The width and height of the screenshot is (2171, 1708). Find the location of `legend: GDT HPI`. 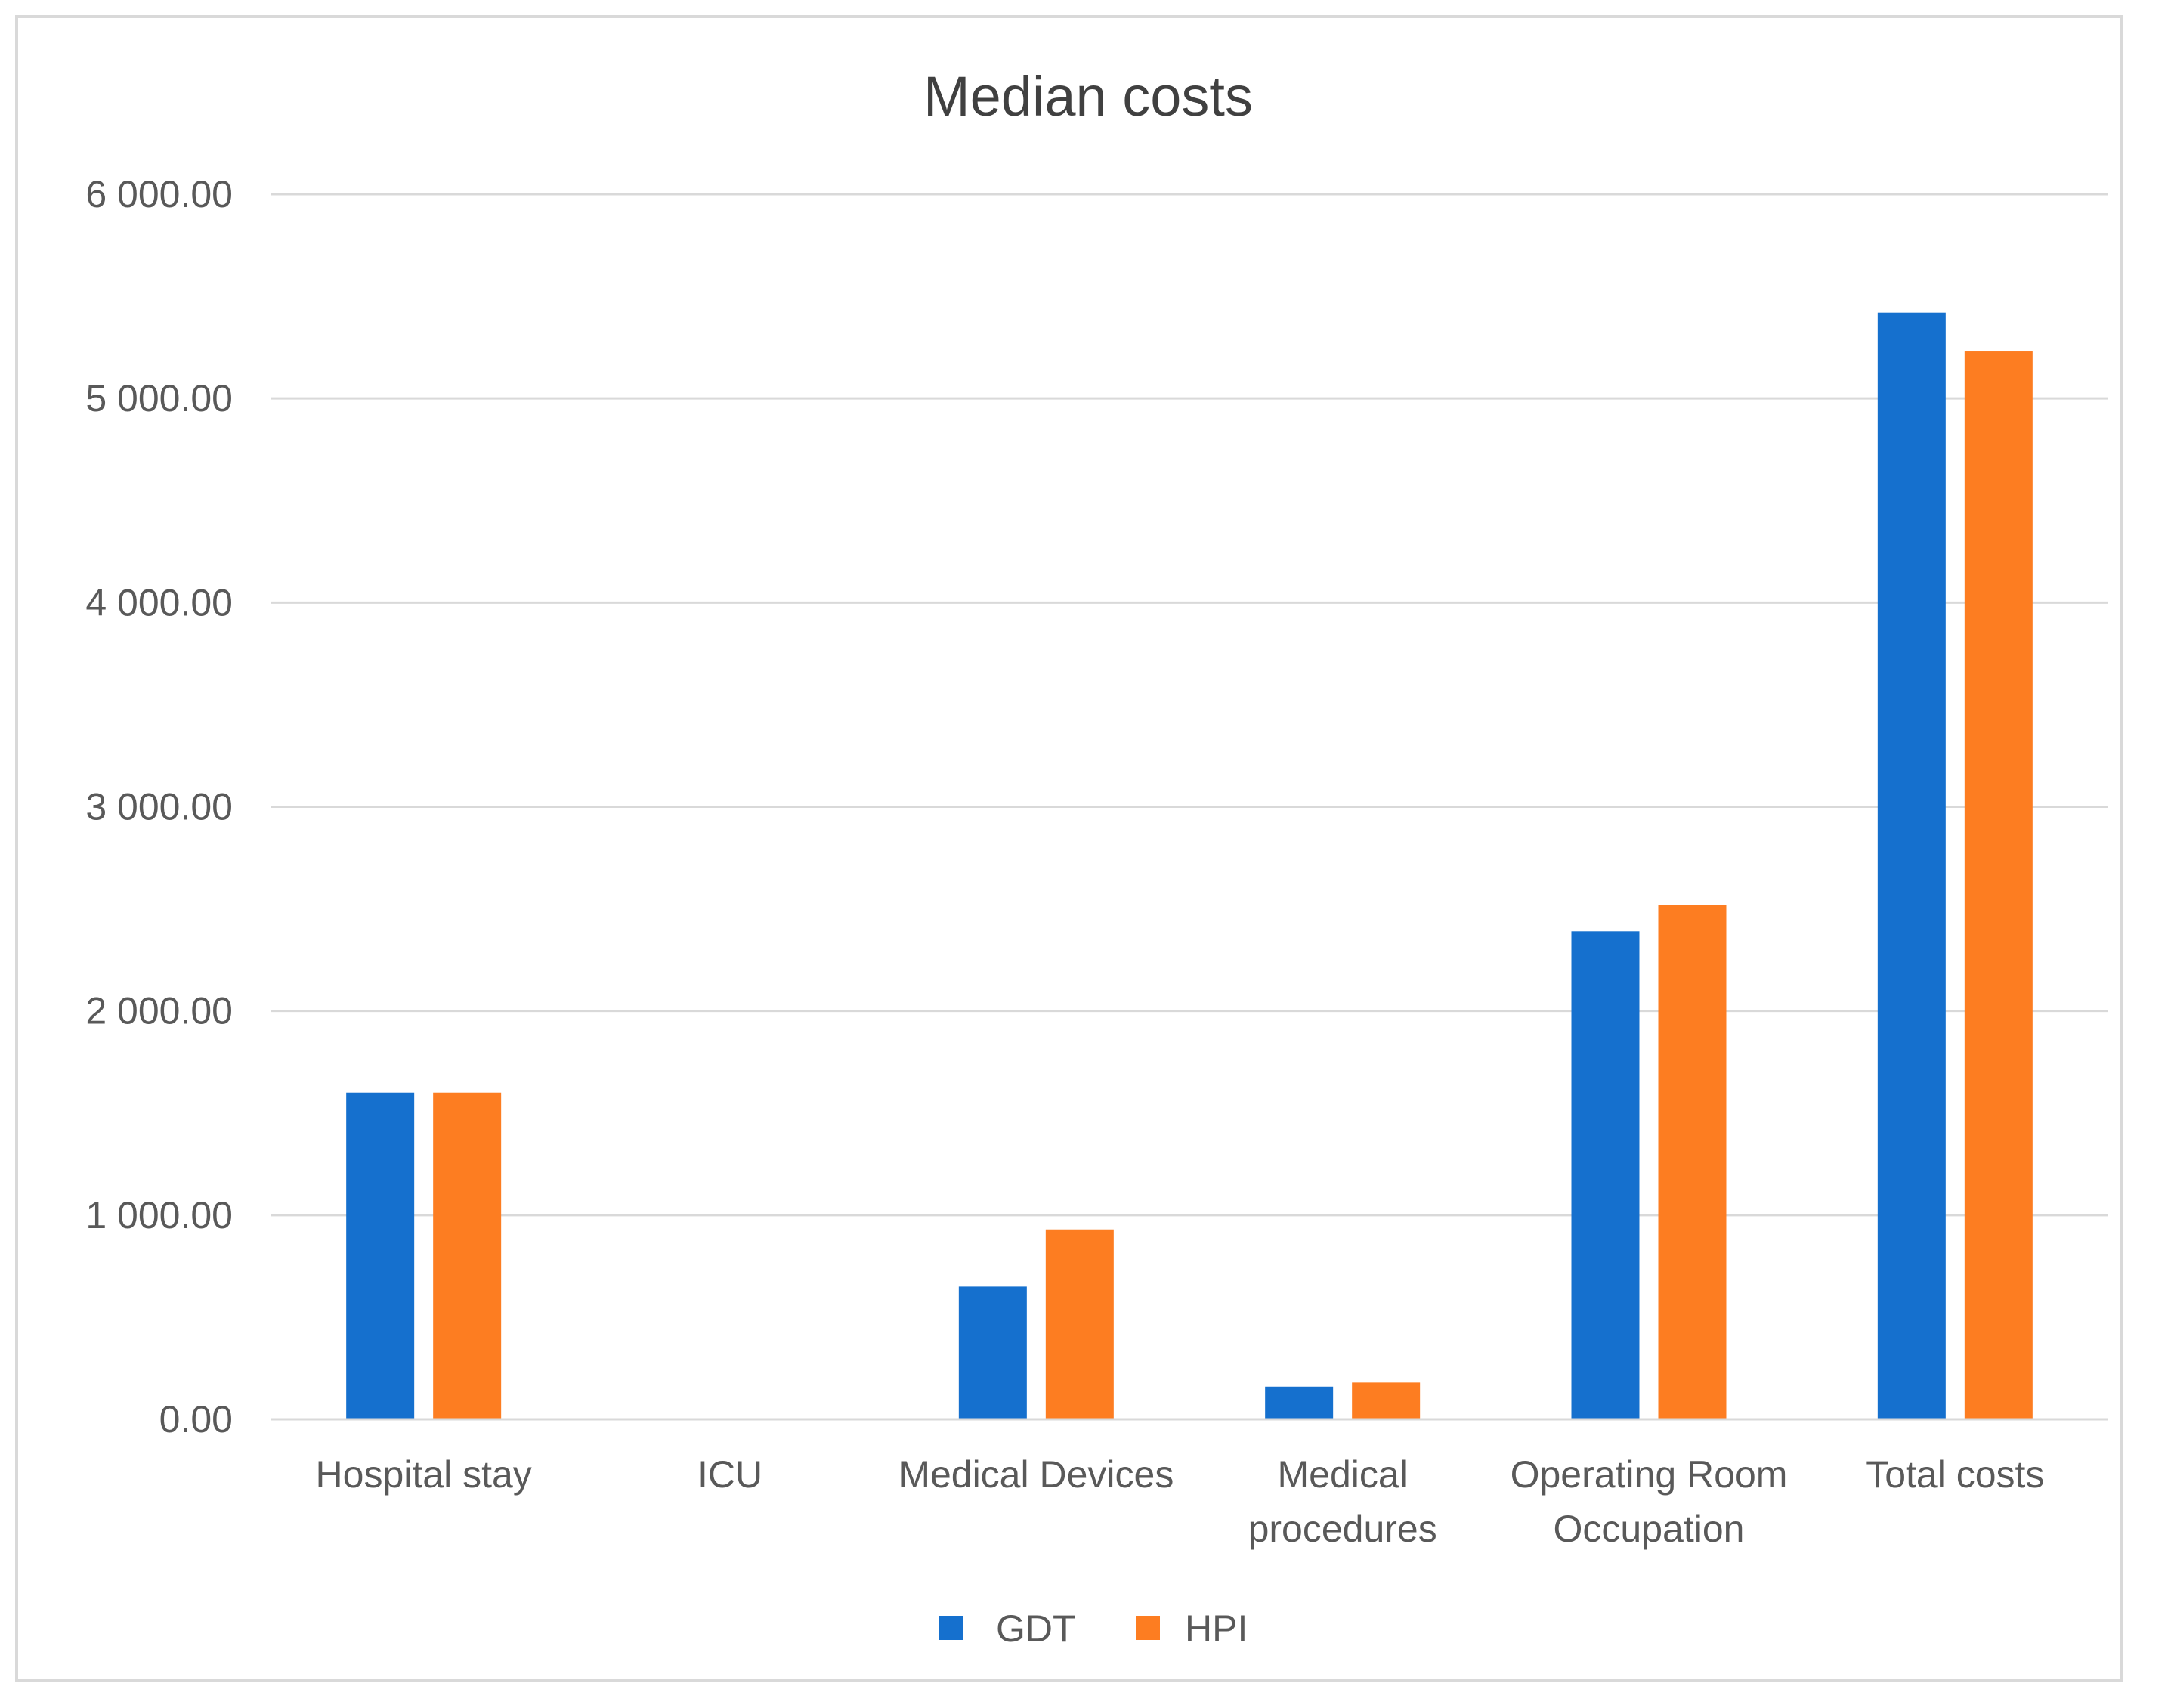

legend: GDT HPI is located at coordinates (1093, 1628).